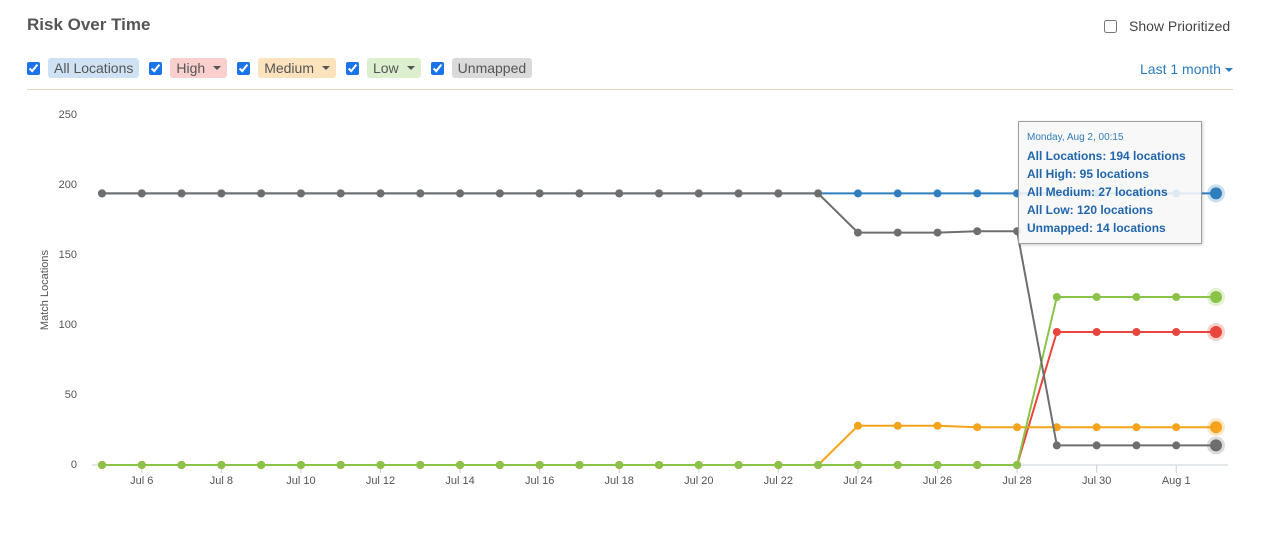 The width and height of the screenshot is (1267, 536). Describe the element at coordinates (89, 24) in the screenshot. I see `page-title: Risk Over Time` at that location.